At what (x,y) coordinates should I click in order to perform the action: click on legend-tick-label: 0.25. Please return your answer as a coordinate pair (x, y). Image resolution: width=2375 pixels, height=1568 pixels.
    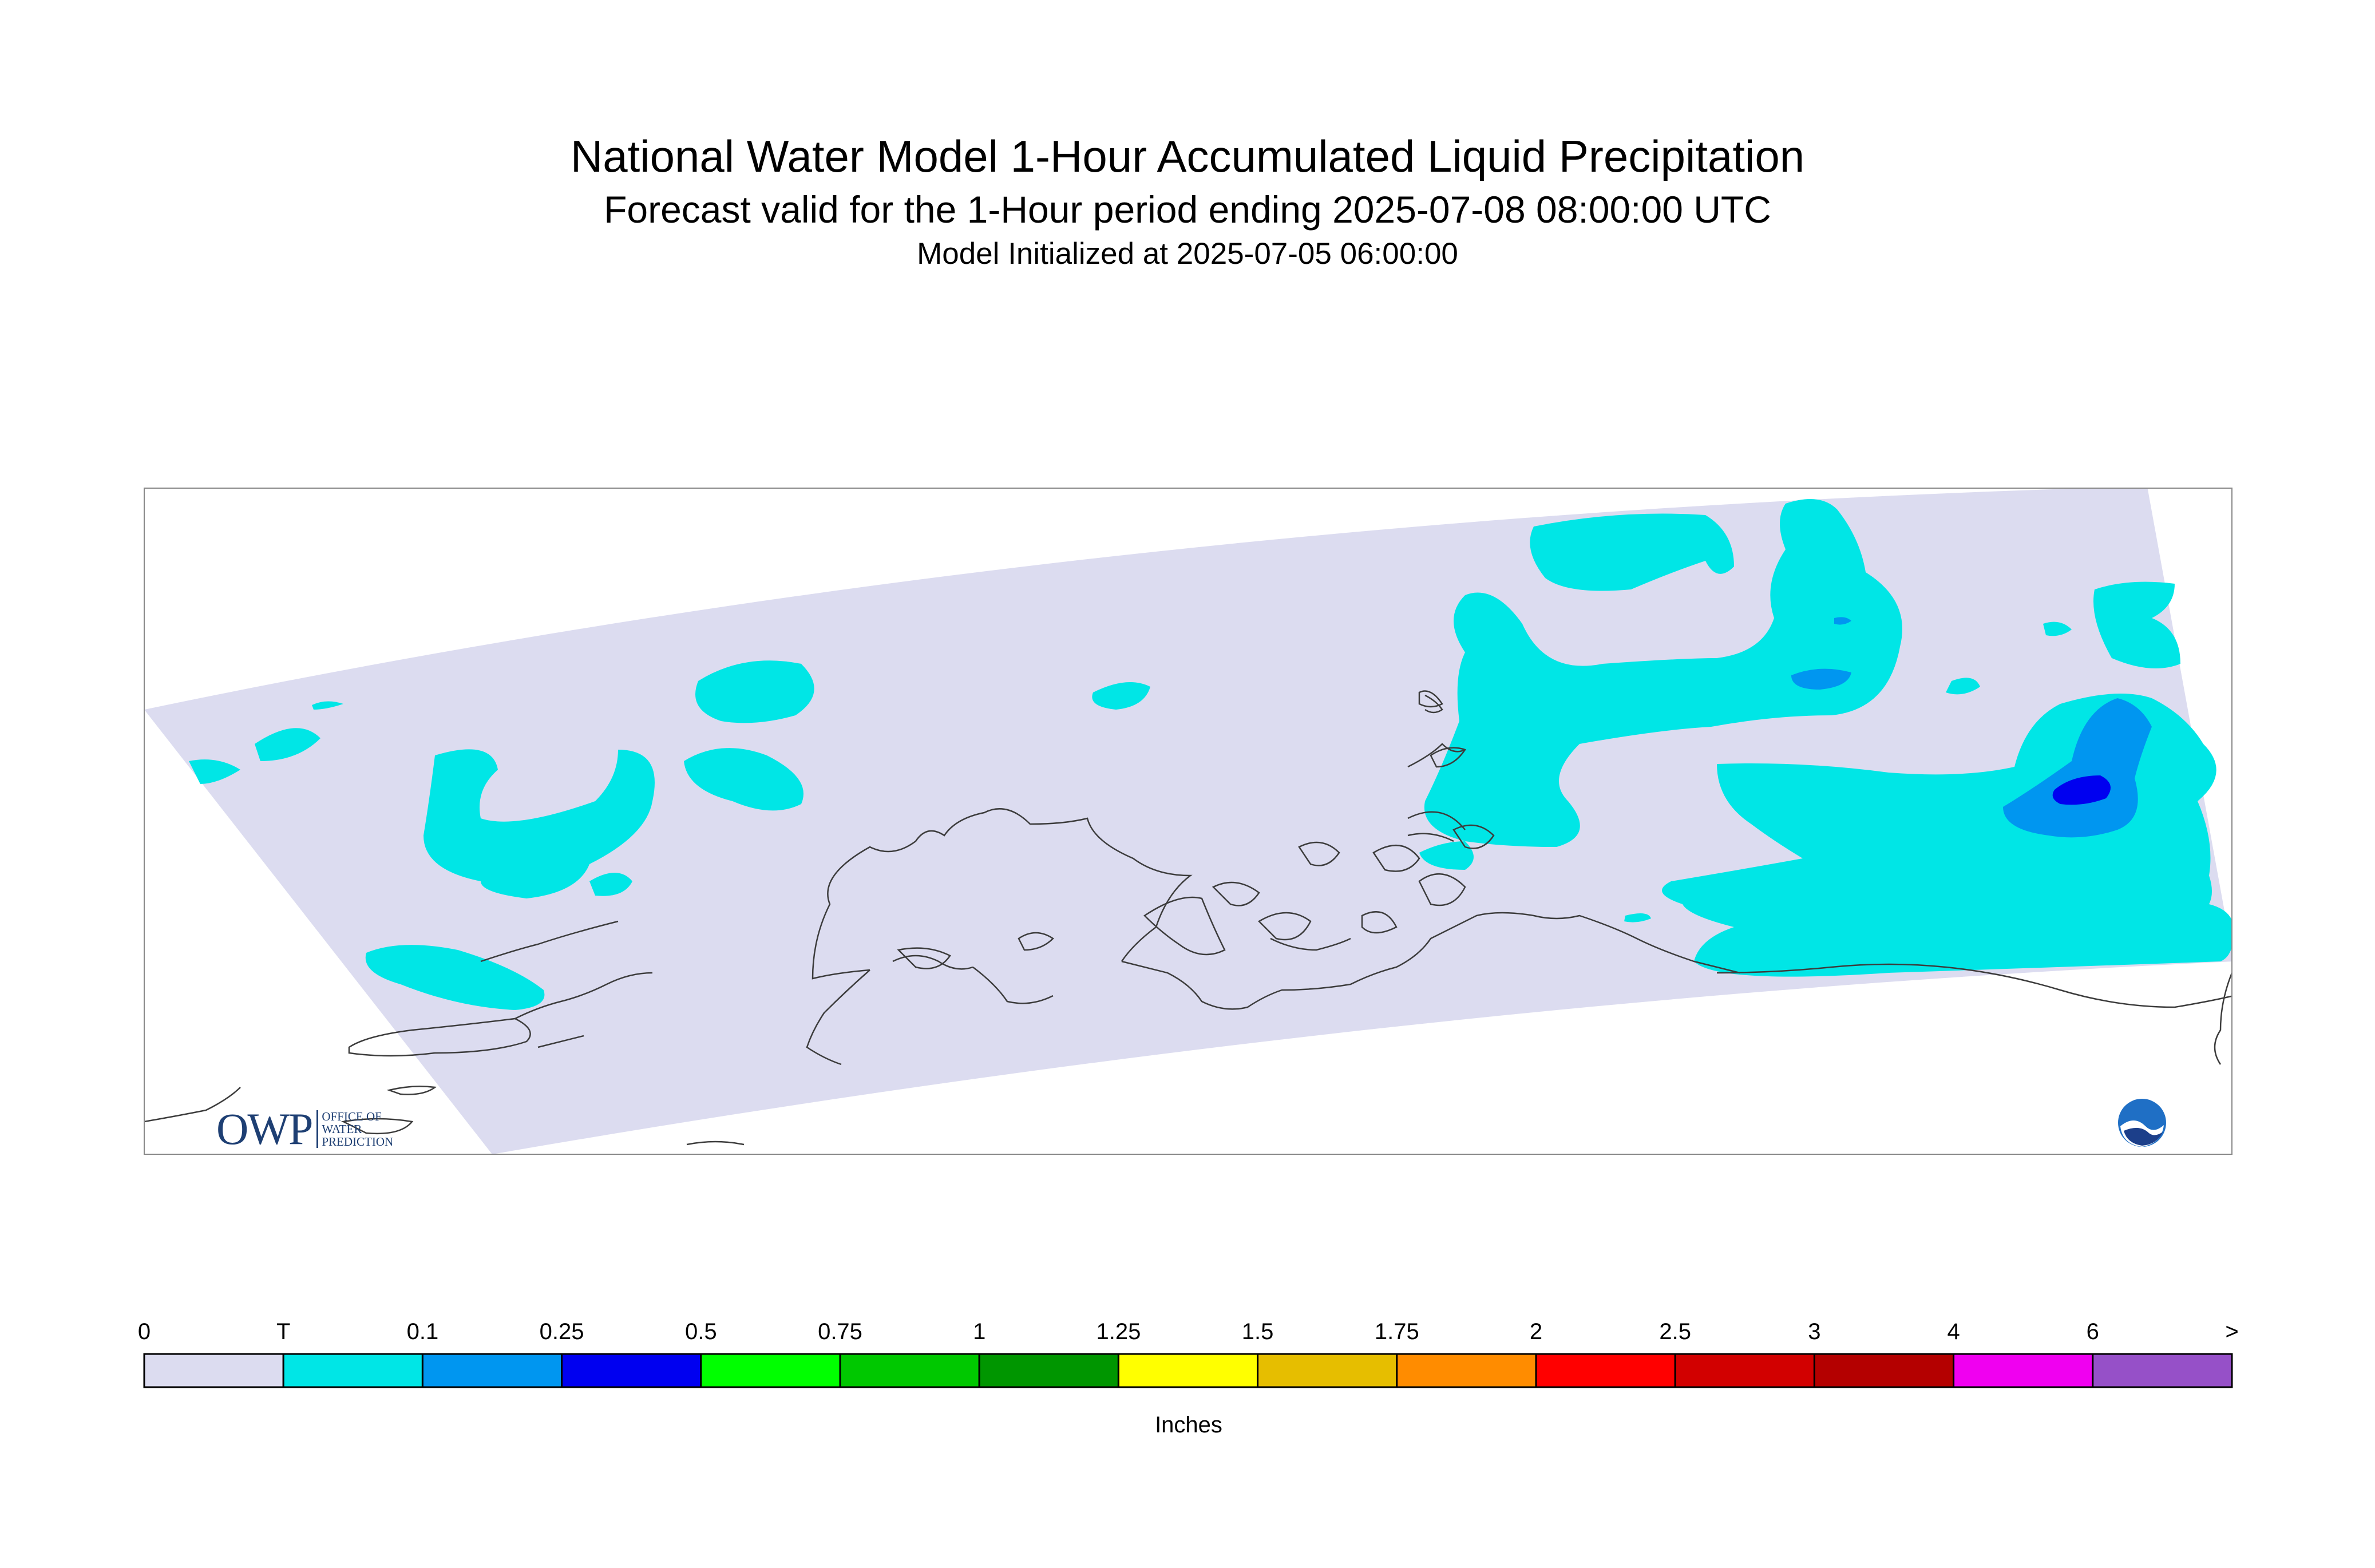
    Looking at the image, I should click on (561, 1331).